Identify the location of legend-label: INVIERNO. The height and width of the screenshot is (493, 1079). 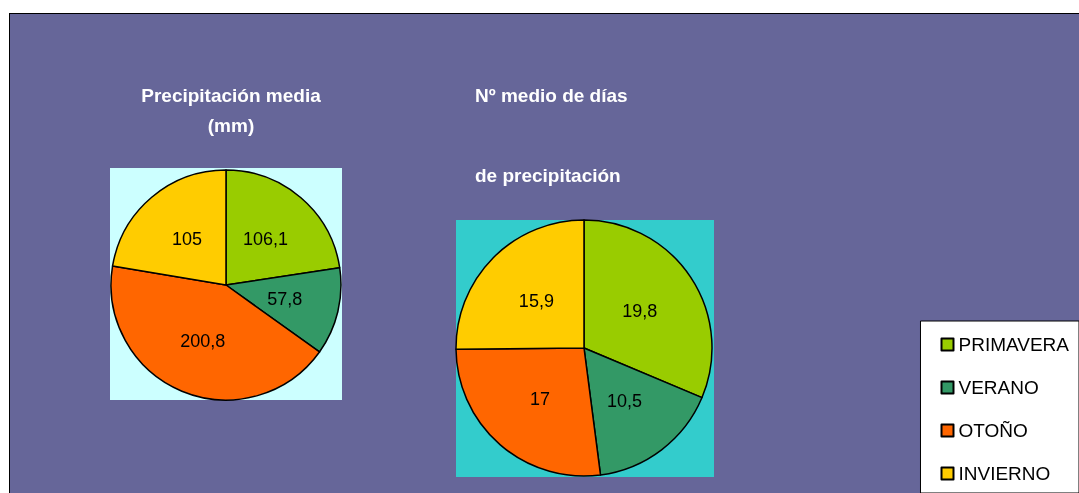
(1004, 473).